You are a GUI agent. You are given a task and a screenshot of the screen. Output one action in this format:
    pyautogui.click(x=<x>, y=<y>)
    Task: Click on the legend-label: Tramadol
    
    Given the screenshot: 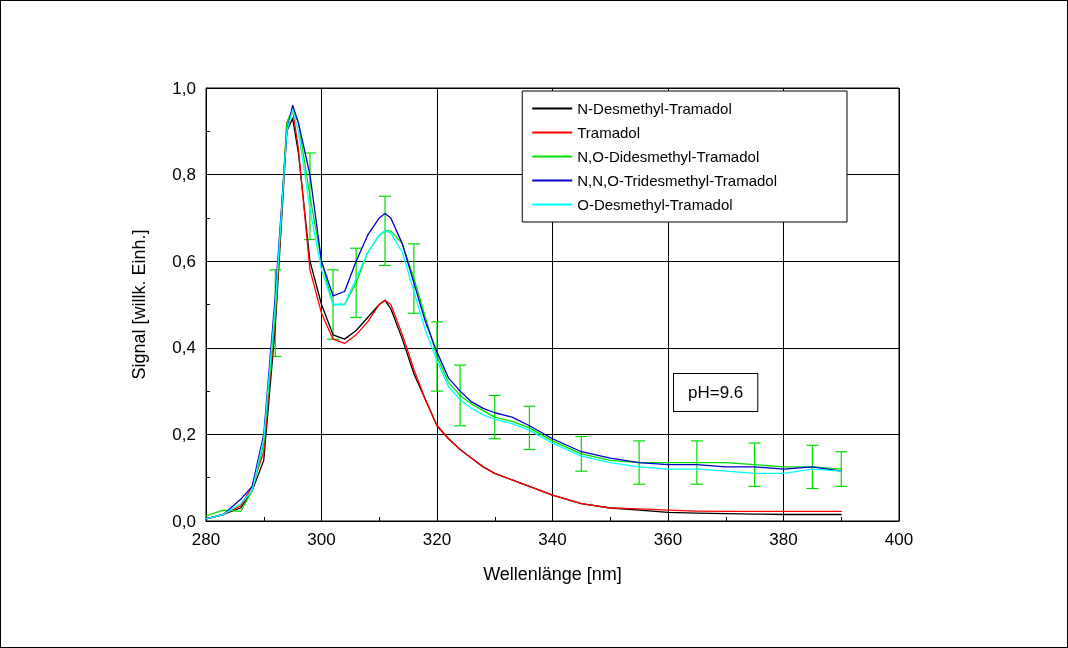 What is the action you would take?
    pyautogui.click(x=609, y=132)
    